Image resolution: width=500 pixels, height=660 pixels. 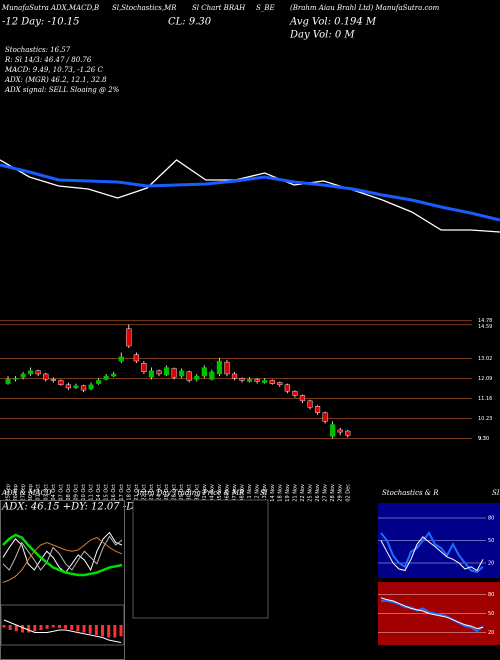 I want to click on close-price: CL: 9.30, so click(x=190, y=22).